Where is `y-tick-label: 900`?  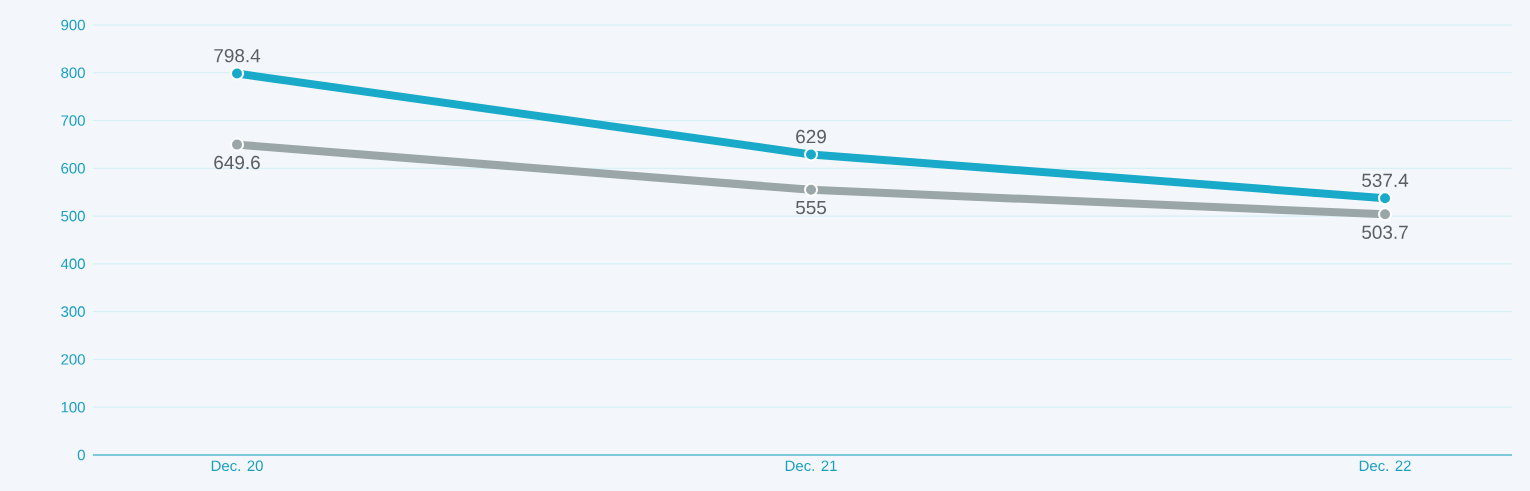
y-tick-label: 900 is located at coordinates (73, 25).